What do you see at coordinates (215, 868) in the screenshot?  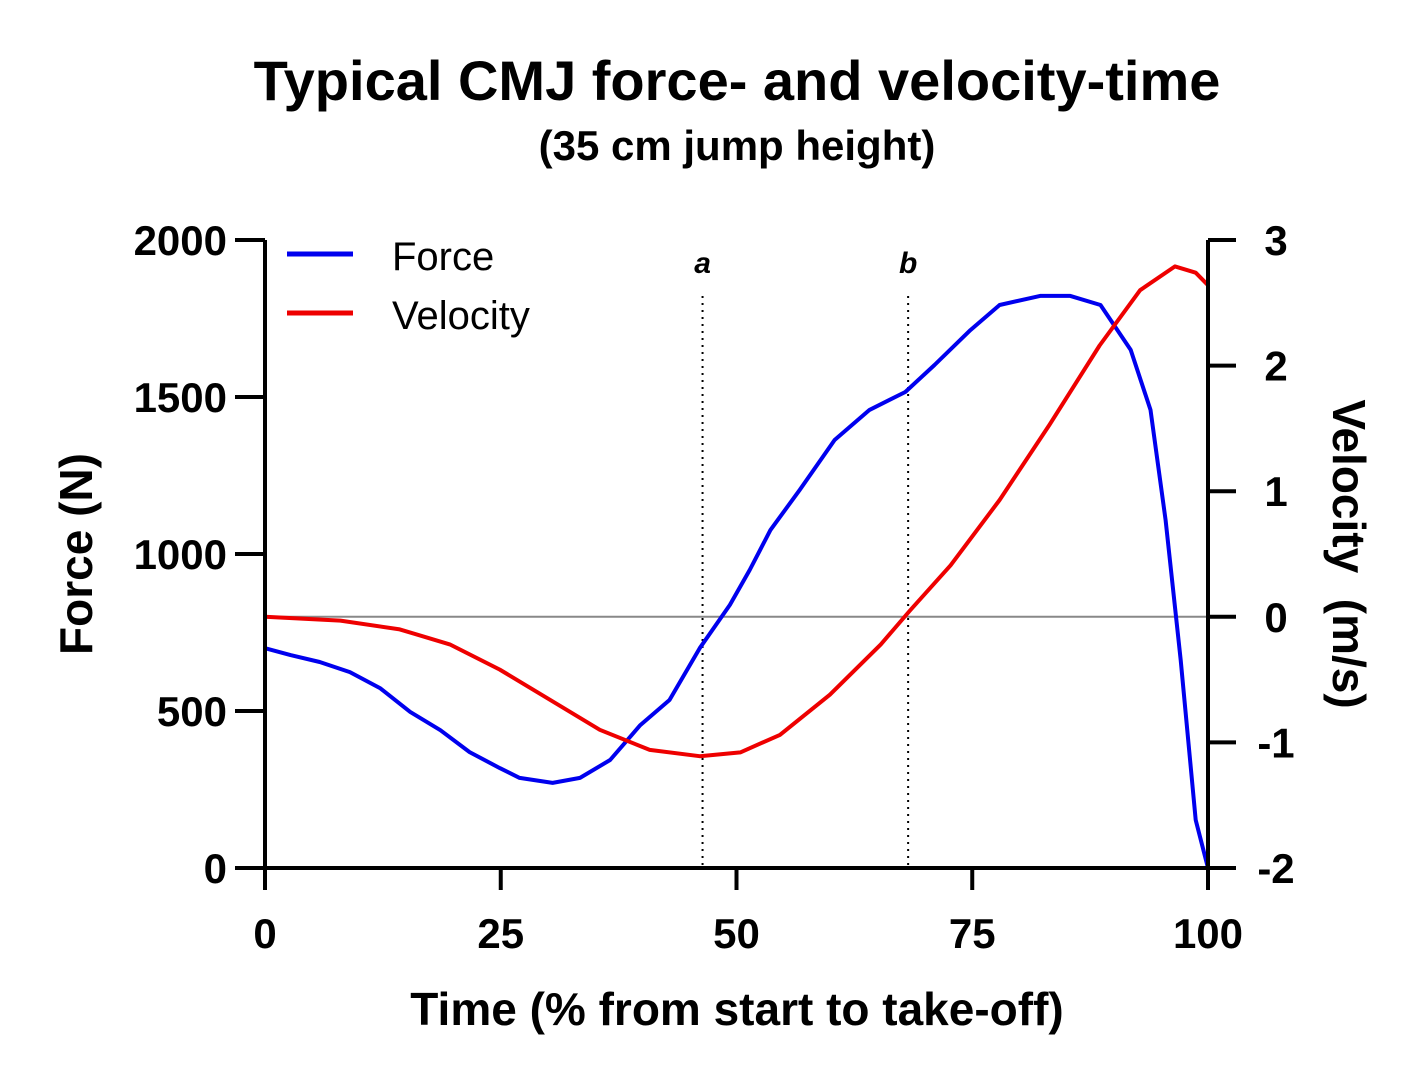 I see `y-tick-label: 0` at bounding box center [215, 868].